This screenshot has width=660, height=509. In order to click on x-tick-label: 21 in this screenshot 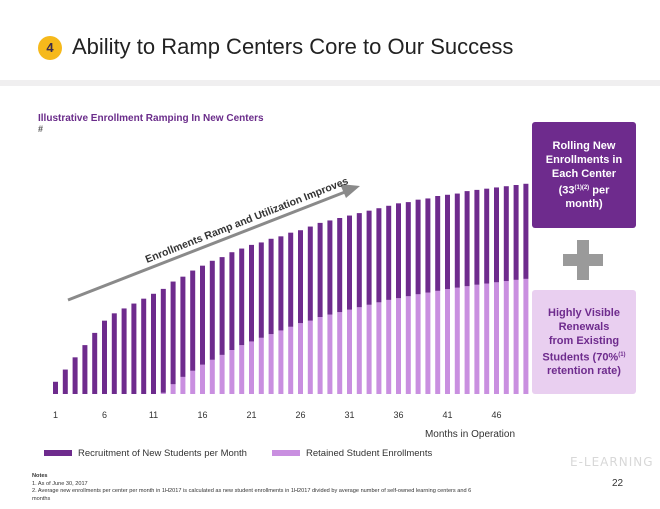, I will do `click(251, 415)`.